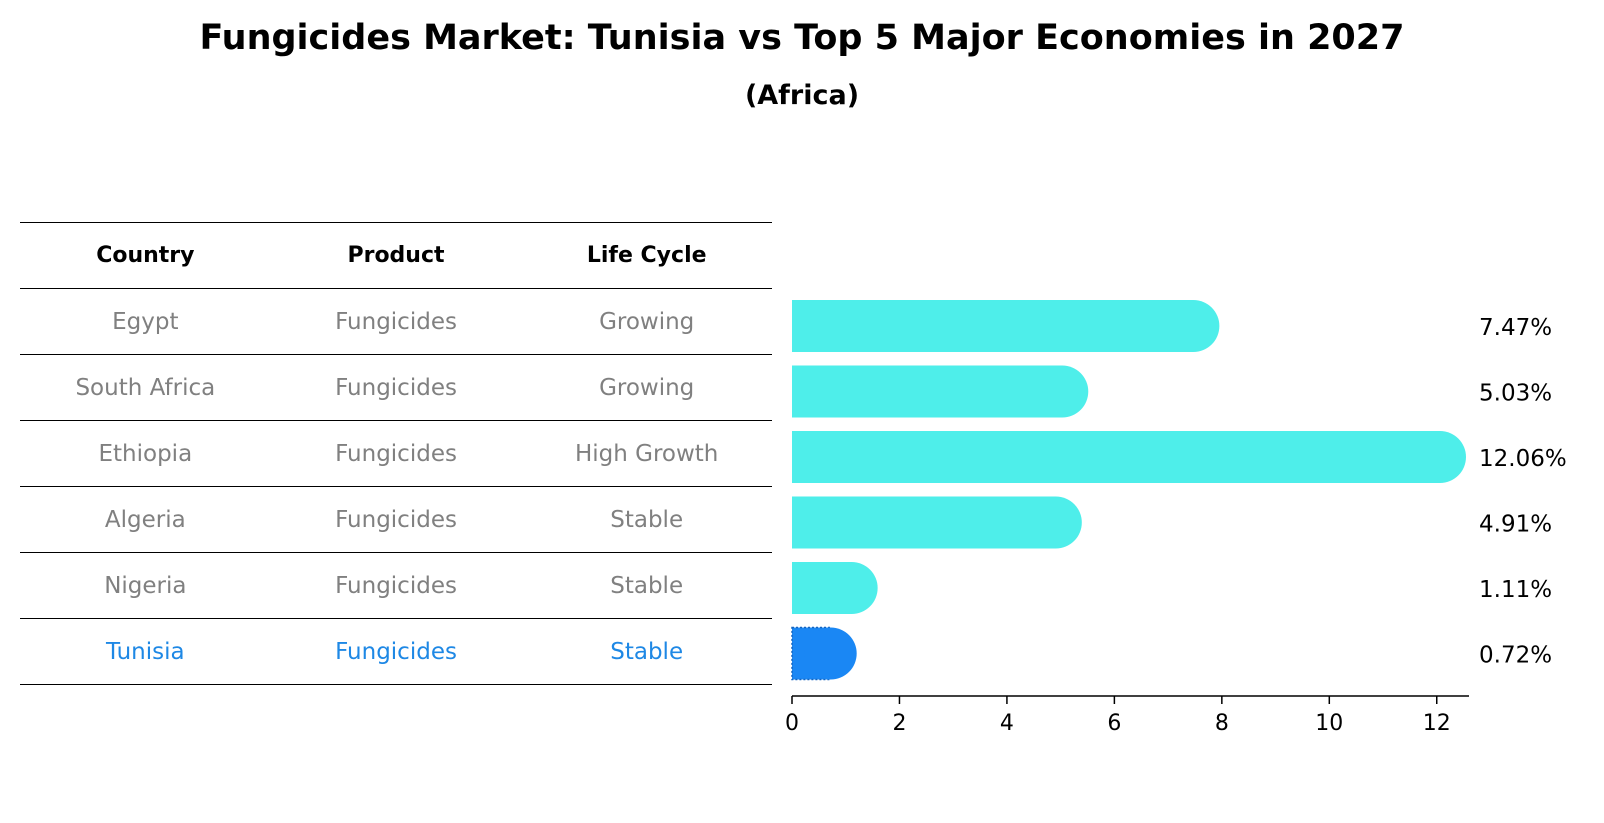  Describe the element at coordinates (1222, 723) in the screenshot. I see `x-tick-label: 8` at that location.